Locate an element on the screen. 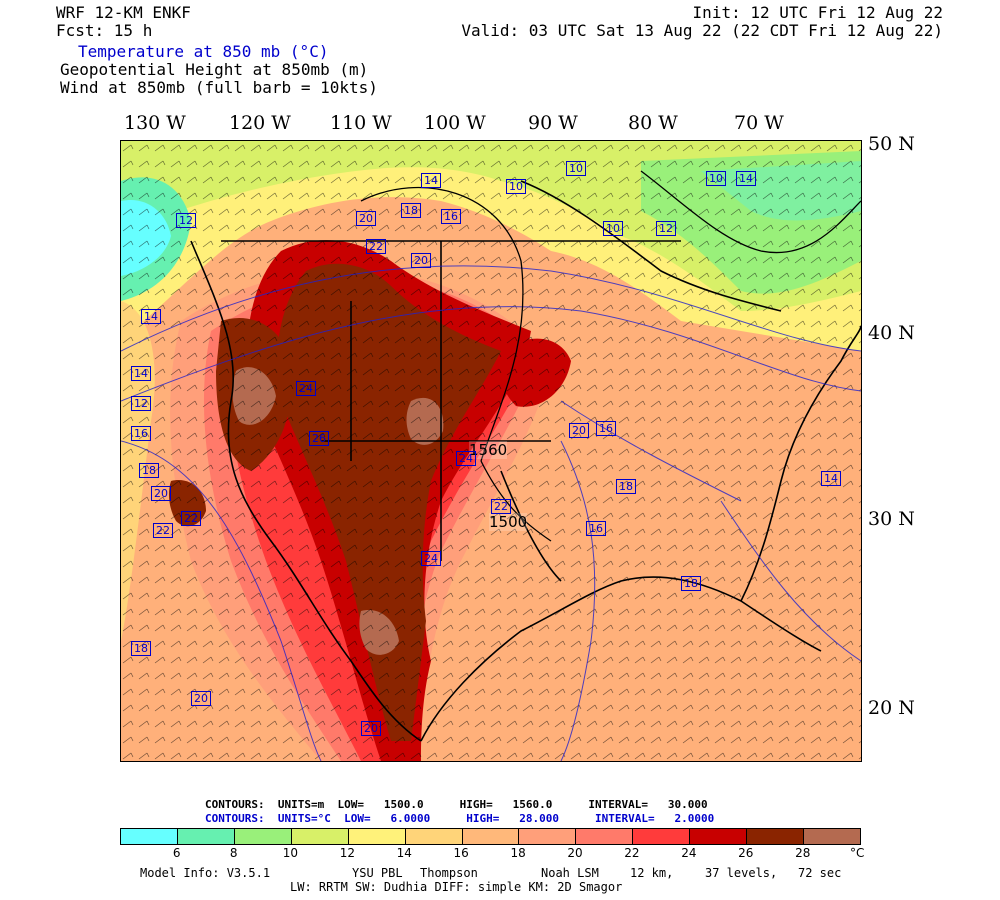 The width and height of the screenshot is (1000, 900). lon-label: 90 W is located at coordinates (553, 123).